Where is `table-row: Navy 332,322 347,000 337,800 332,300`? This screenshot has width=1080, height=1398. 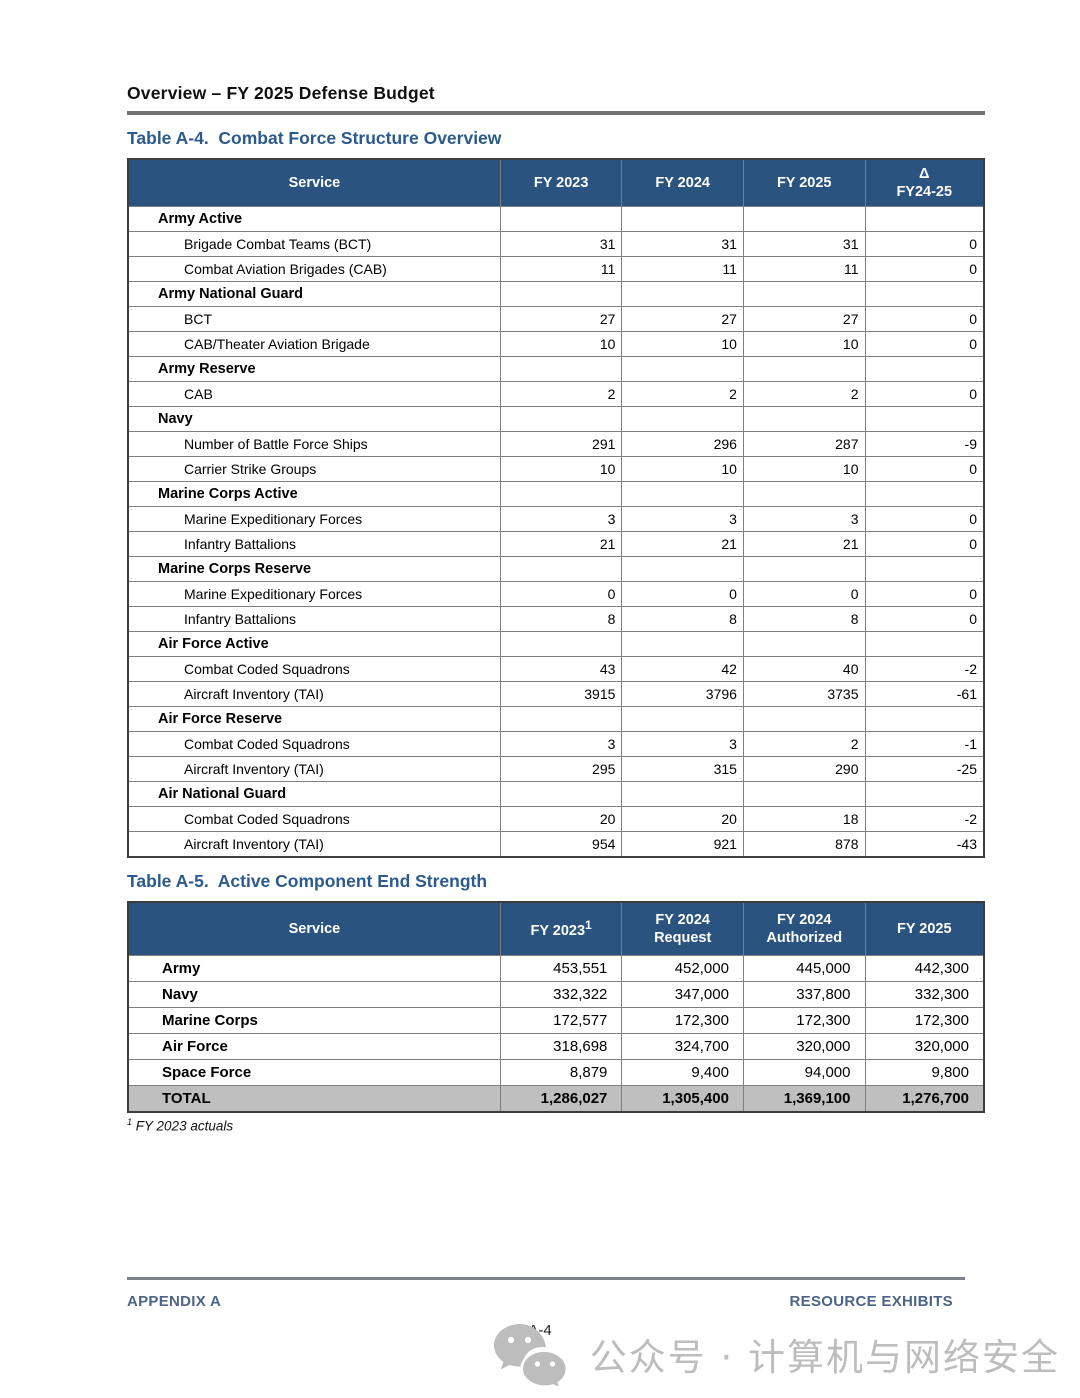
table-row: Navy 332,322 347,000 337,800 332,300 is located at coordinates (556, 994).